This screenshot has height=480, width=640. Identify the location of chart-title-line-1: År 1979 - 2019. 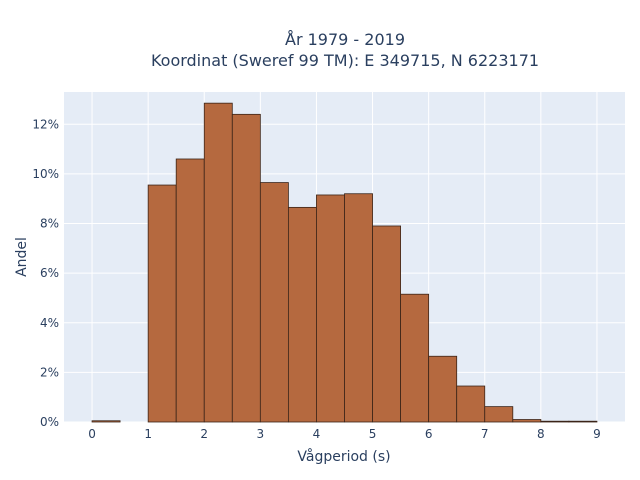
(345, 39).